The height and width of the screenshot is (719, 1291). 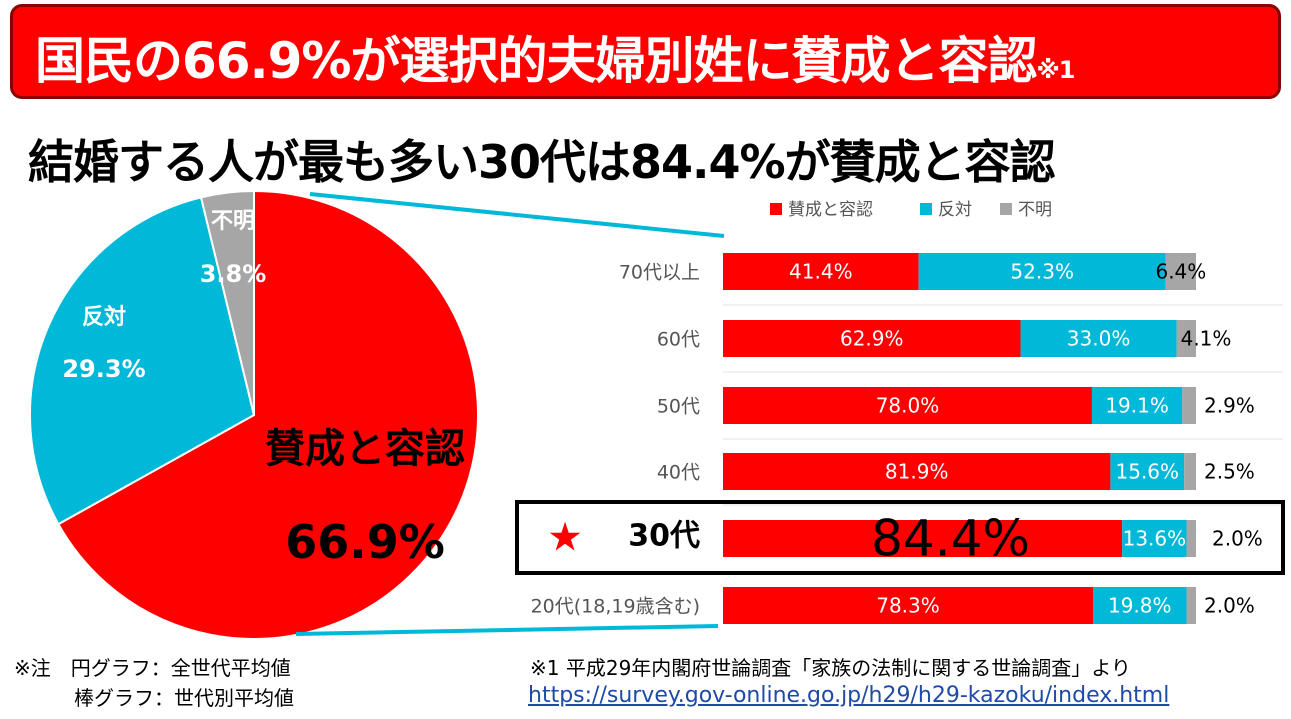 What do you see at coordinates (926, 209) in the screenshot?
I see `legend-swatch-oppose` at bounding box center [926, 209].